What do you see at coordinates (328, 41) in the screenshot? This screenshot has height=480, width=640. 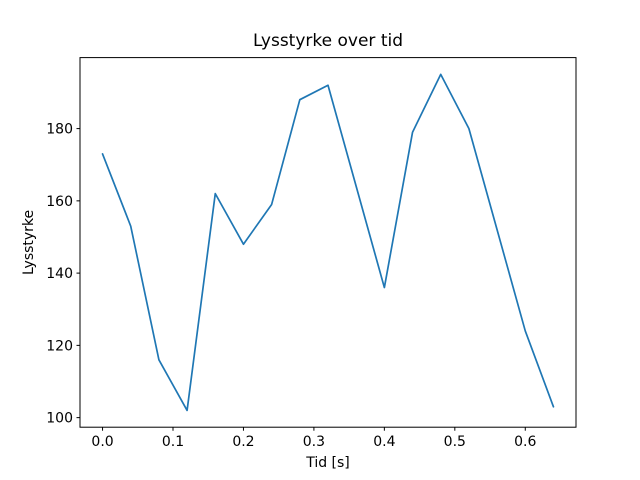 I see `chart-title: Lysstyrke over tid` at bounding box center [328, 41].